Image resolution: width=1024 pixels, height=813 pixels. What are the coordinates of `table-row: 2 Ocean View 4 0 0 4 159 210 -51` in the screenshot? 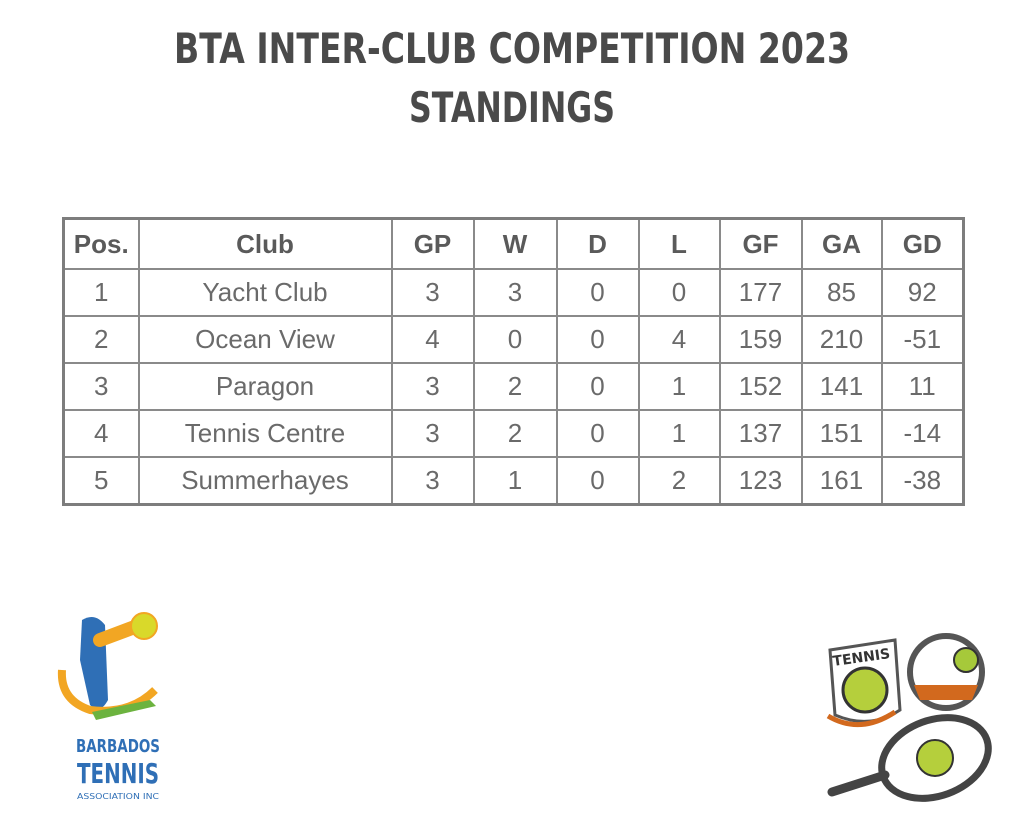 It's located at (513, 339).